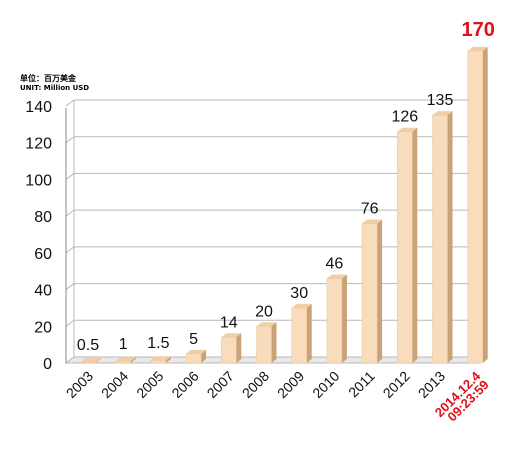 The height and width of the screenshot is (457, 518). I want to click on x-tick-label: 2006, so click(184, 384).